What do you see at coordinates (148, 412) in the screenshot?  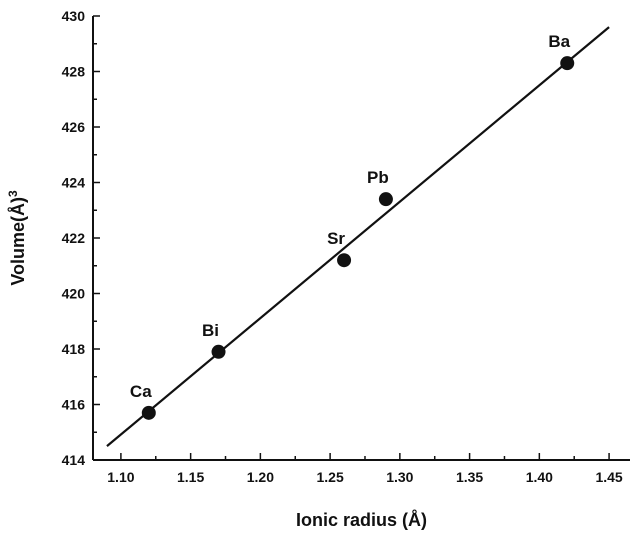 I see `data-point-ca` at bounding box center [148, 412].